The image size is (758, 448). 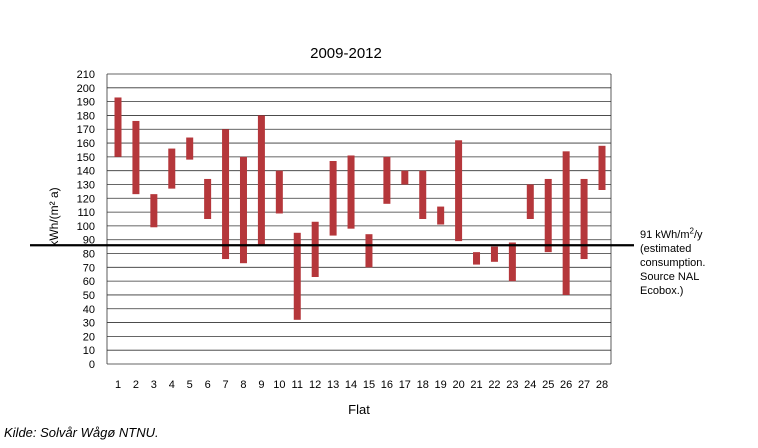 What do you see at coordinates (86, 144) in the screenshot?
I see `y-tick-label: 160` at bounding box center [86, 144].